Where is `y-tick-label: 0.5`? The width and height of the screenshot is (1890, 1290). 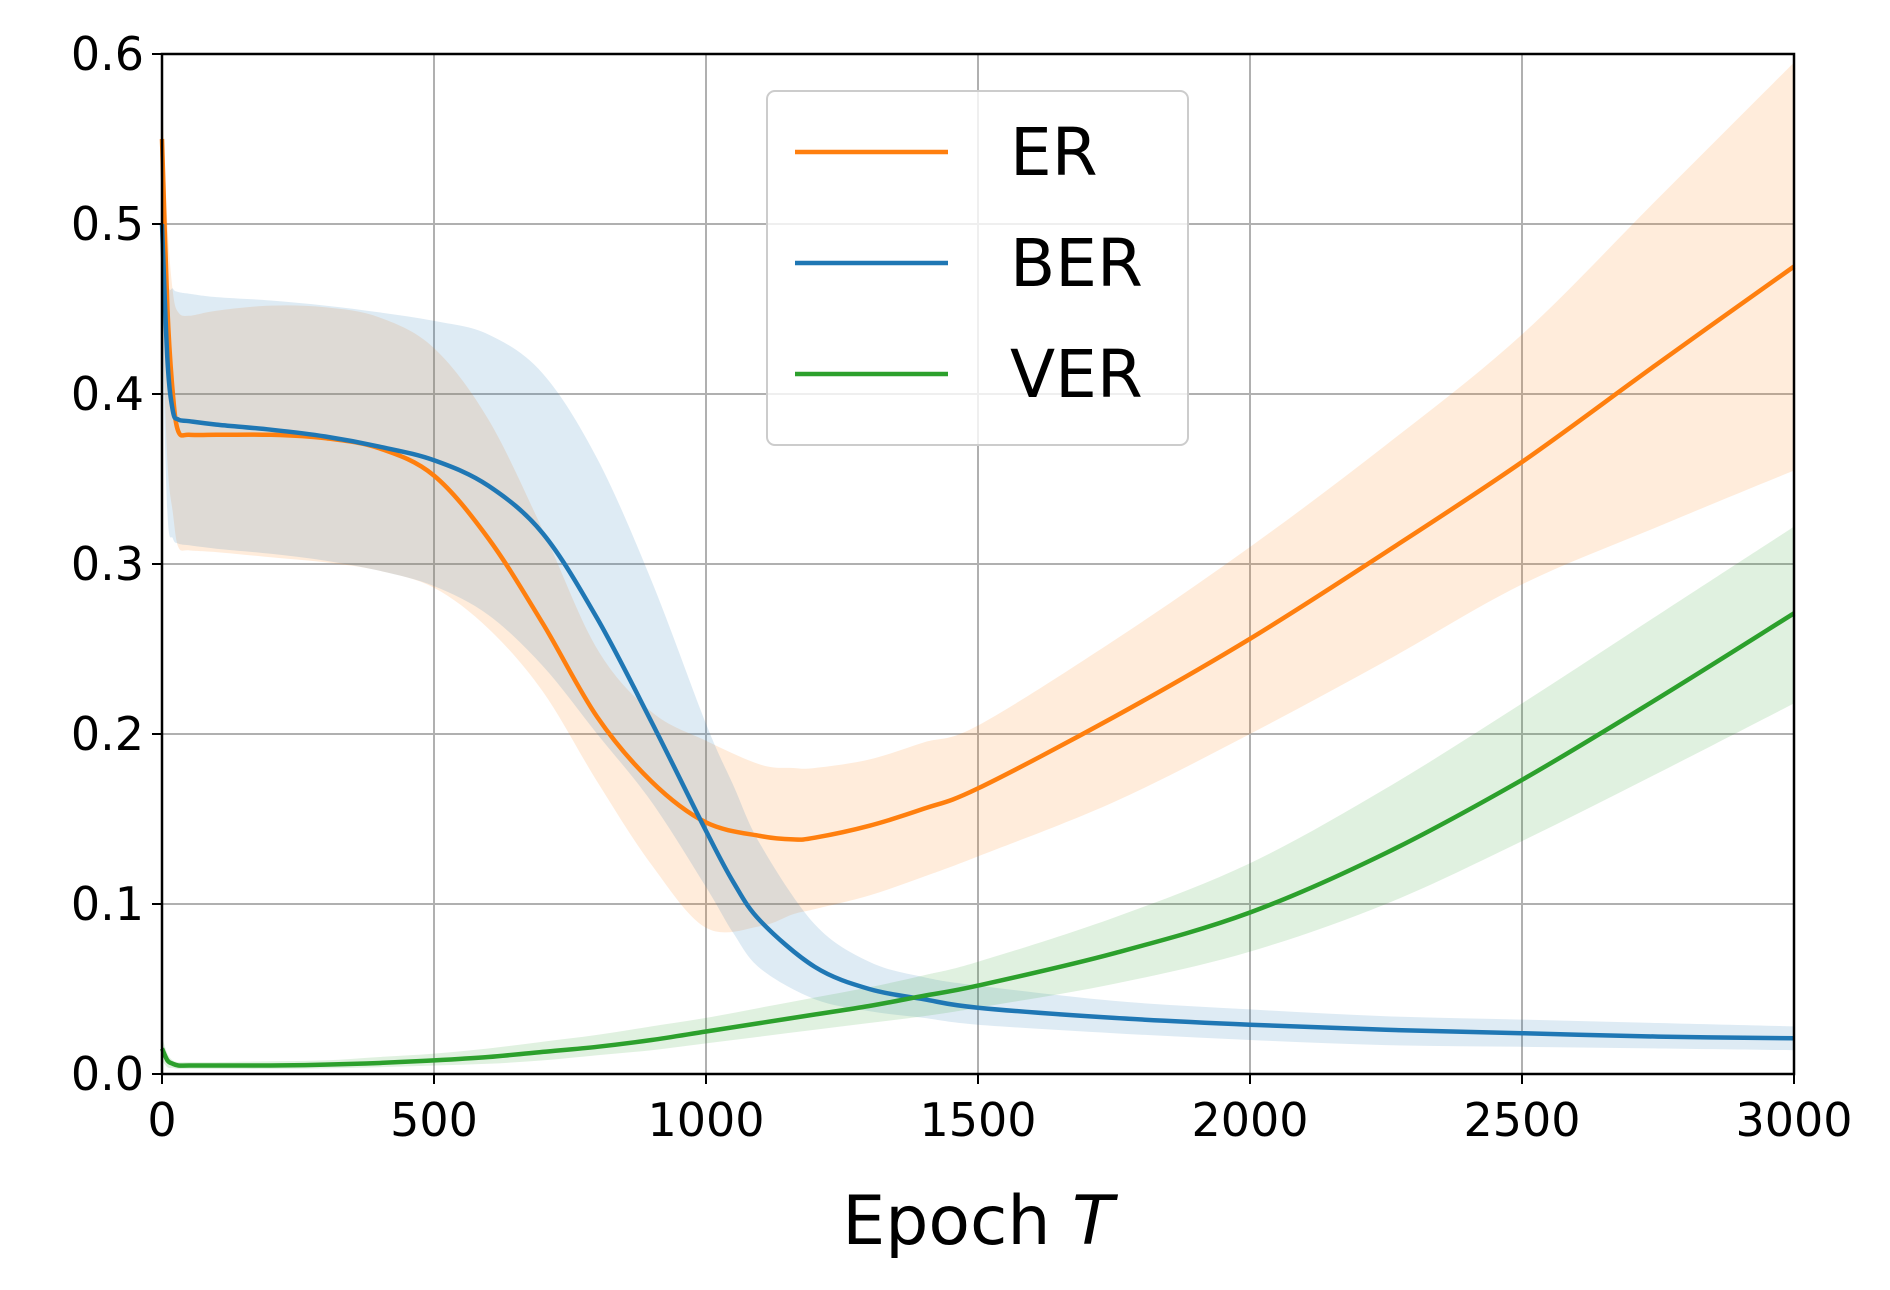
y-tick-label: 0.5 is located at coordinates (107, 224).